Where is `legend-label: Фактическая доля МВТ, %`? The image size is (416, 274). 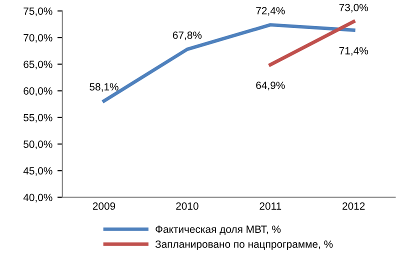 legend-label: Фактическая доля МВТ, % is located at coordinates (218, 230).